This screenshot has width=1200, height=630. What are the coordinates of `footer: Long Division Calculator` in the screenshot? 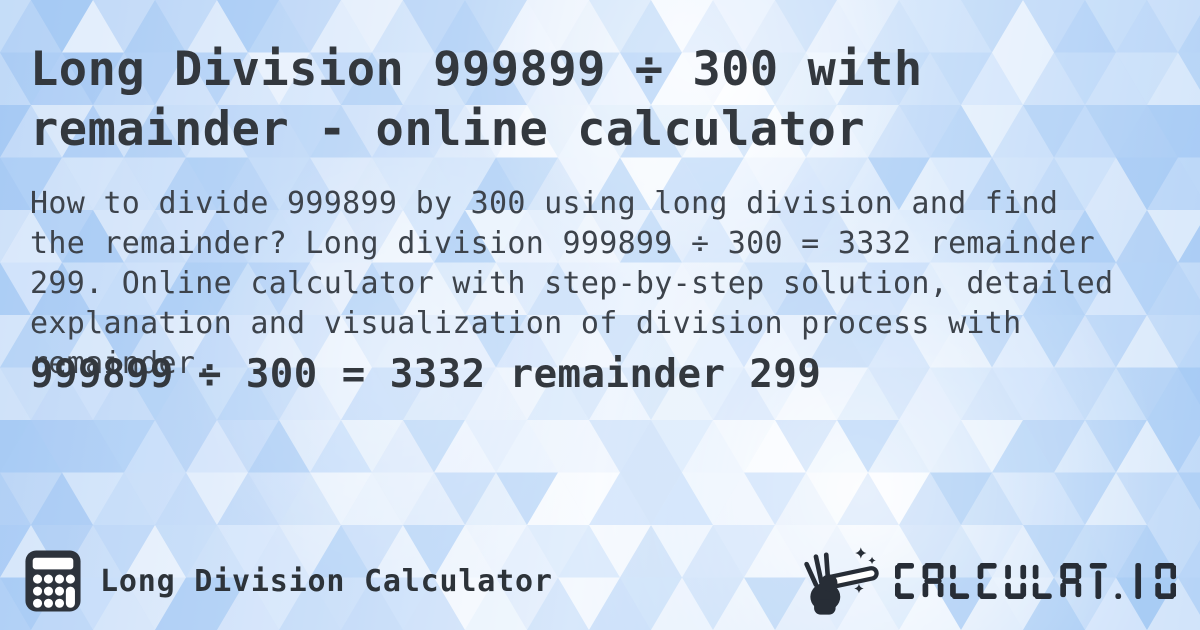 It's located at (600, 581).